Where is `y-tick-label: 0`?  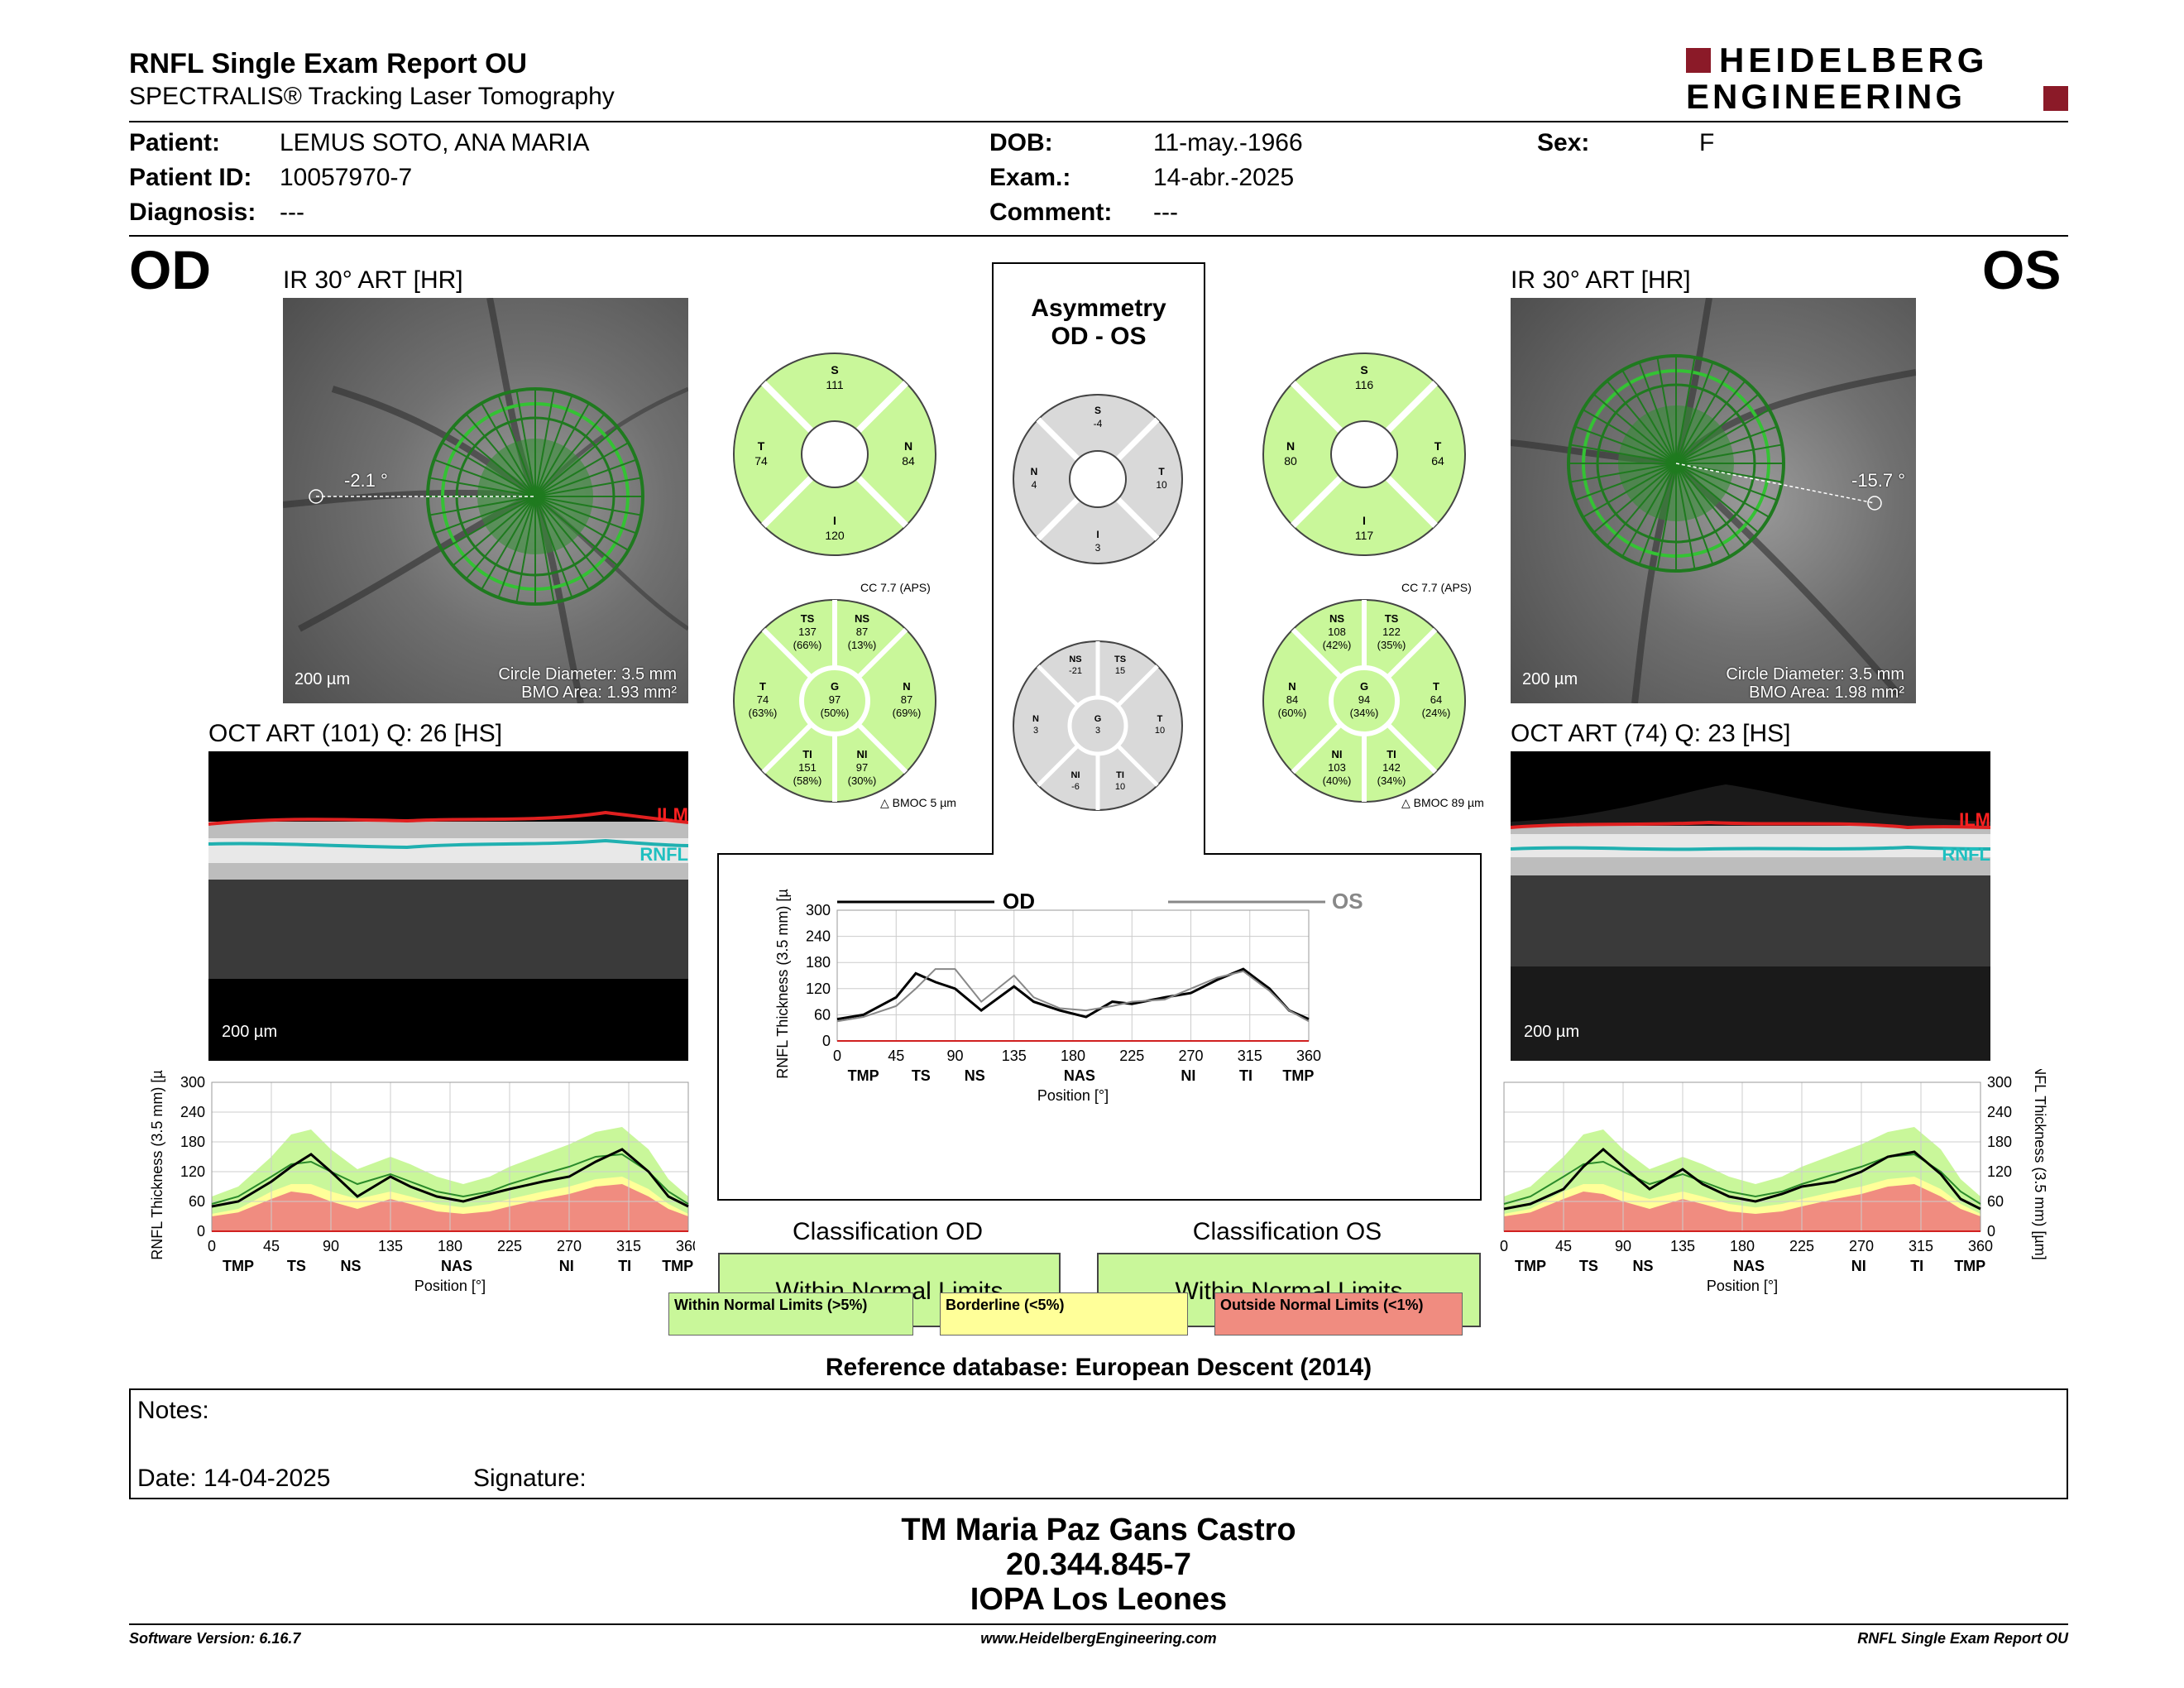 y-tick-label: 0 is located at coordinates (201, 1231).